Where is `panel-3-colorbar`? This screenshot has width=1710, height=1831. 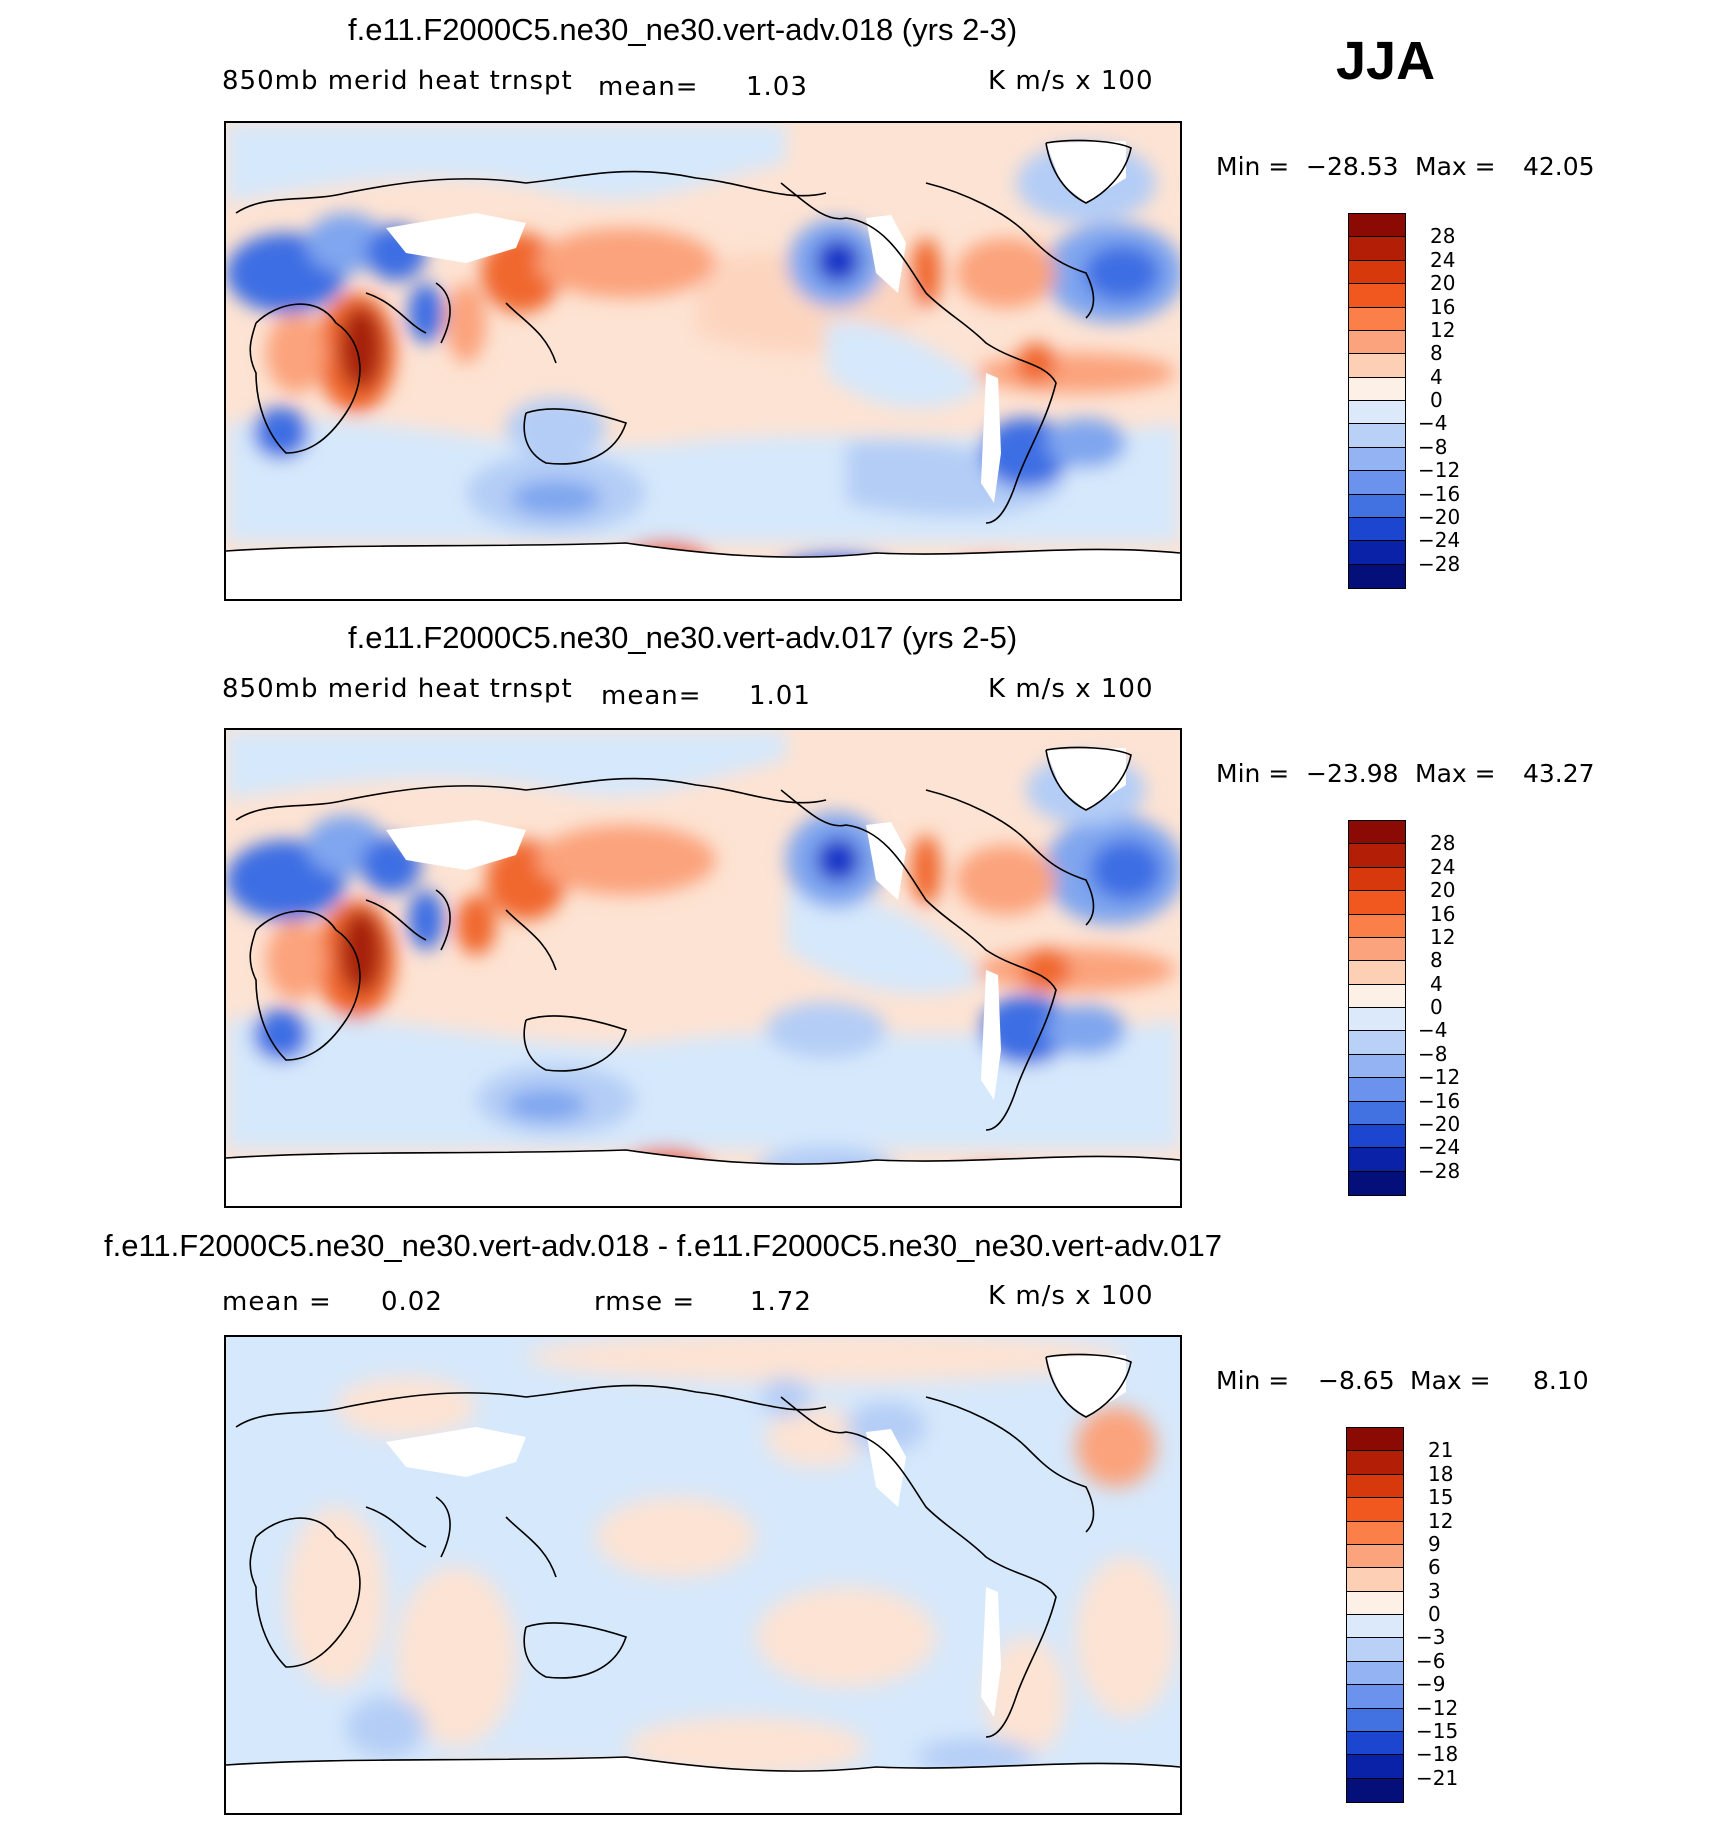 panel-3-colorbar is located at coordinates (1375, 1615).